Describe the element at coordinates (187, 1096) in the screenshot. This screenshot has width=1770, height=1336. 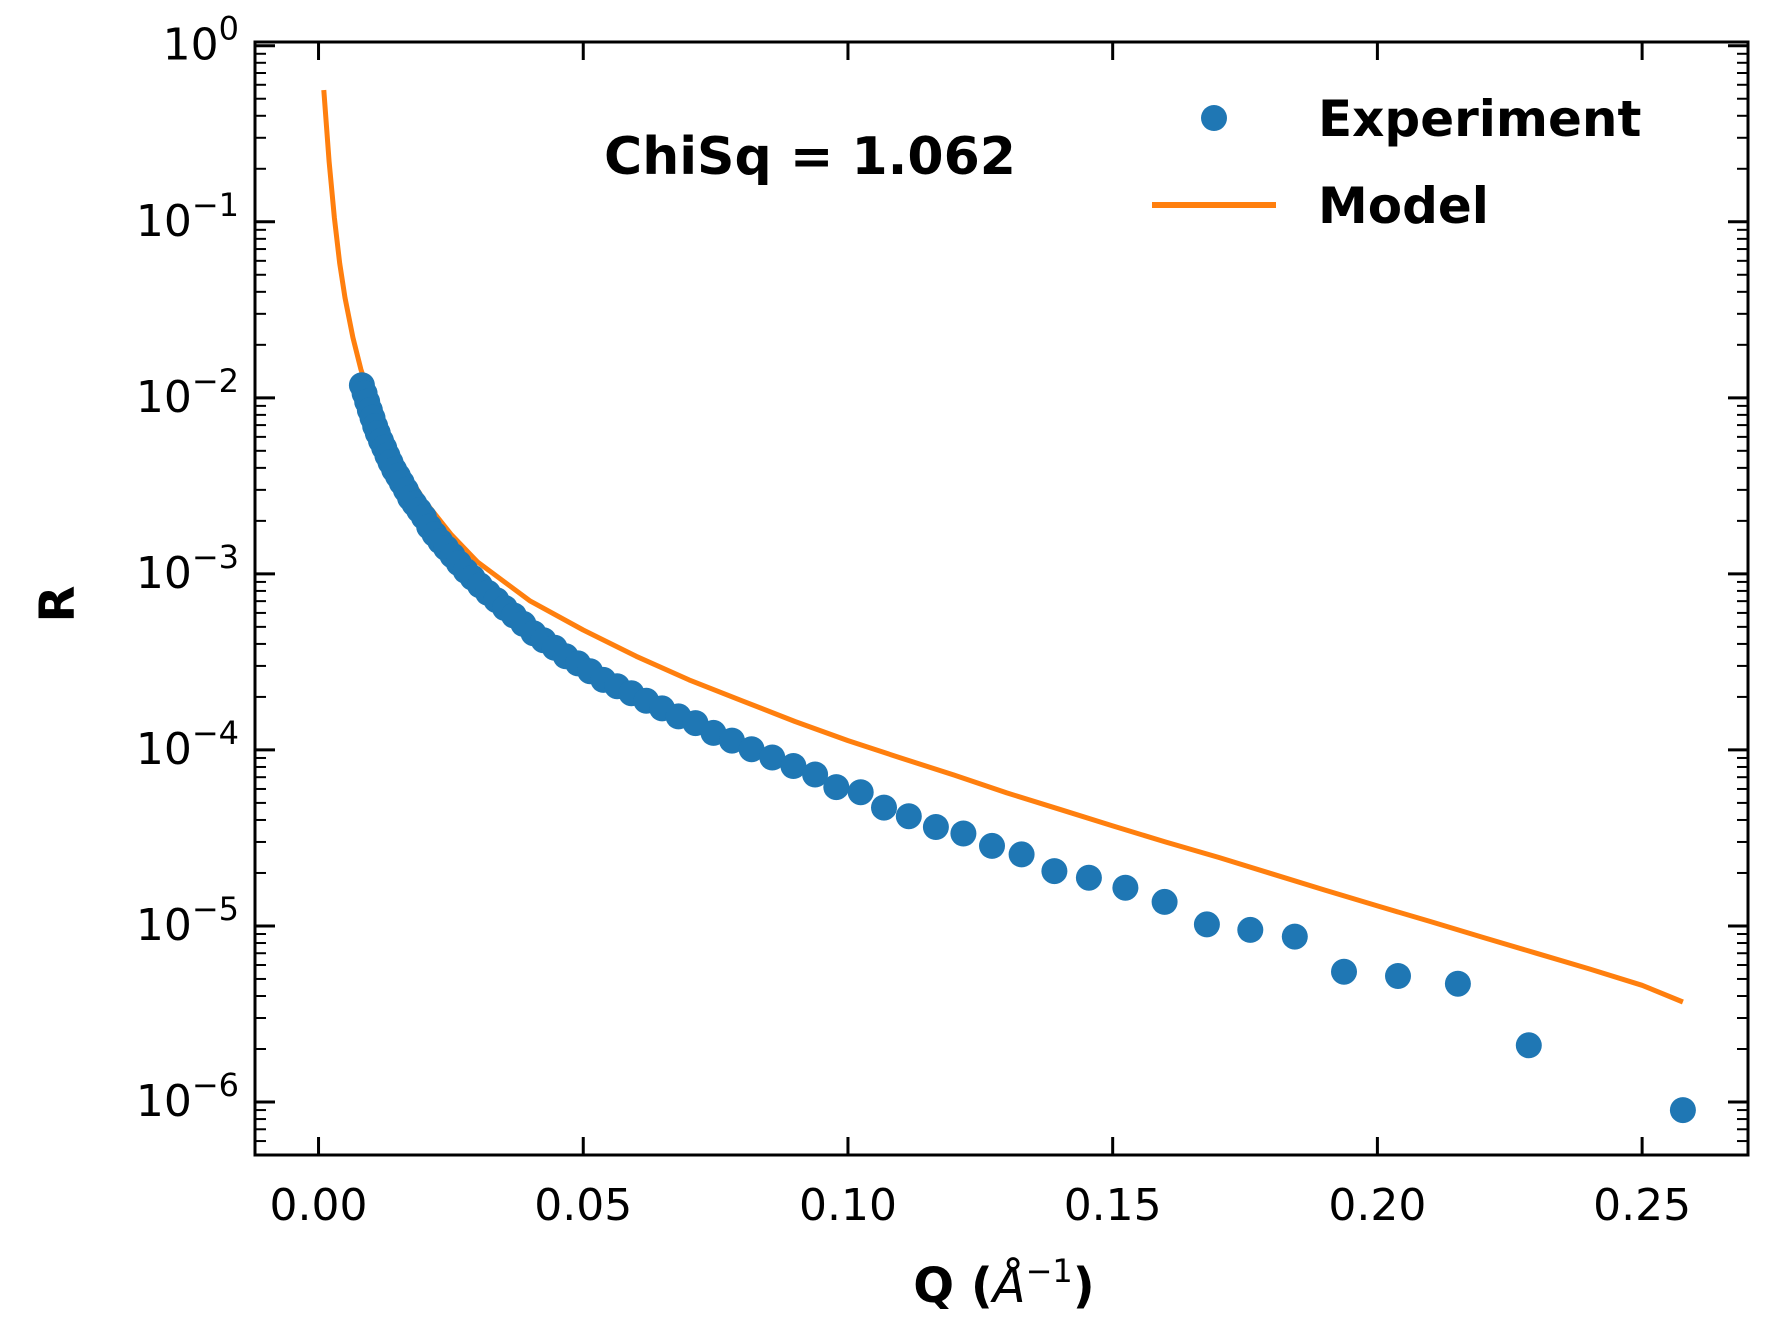
I see `y-tick-label: 10⁻⁶` at that location.